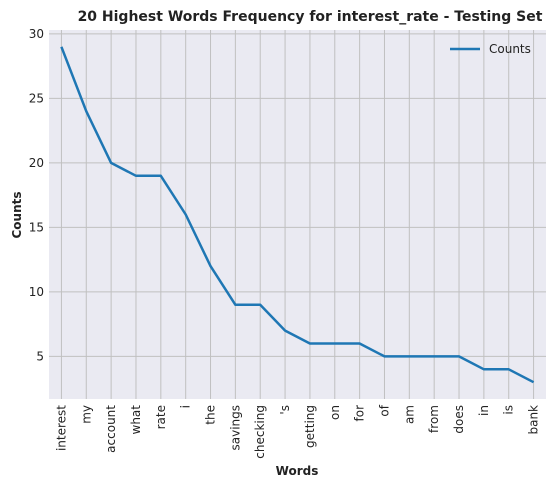 The height and width of the screenshot is (489, 555). I want to click on y-tick-label: 10, so click(36, 292).